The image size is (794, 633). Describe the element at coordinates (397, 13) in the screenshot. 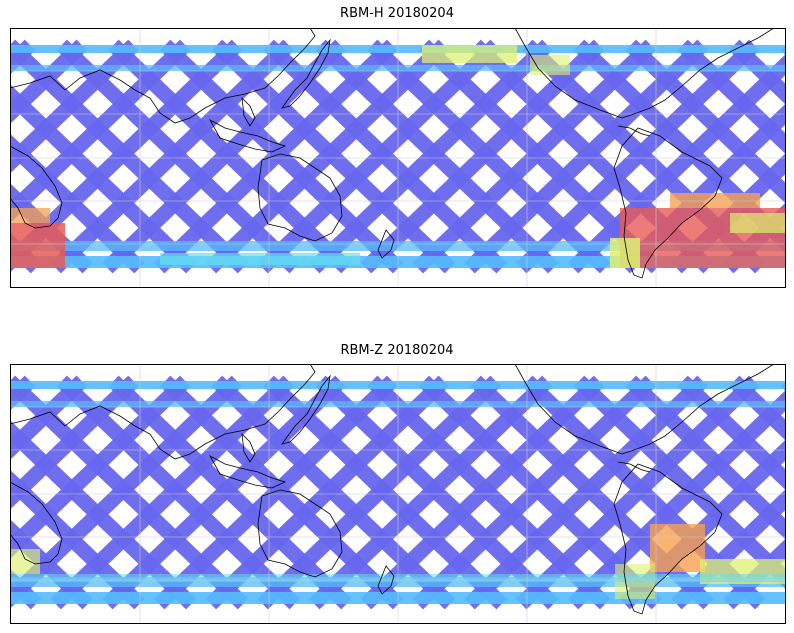

I see `panel-title-rbm-h: RBM-H 20180204` at that location.